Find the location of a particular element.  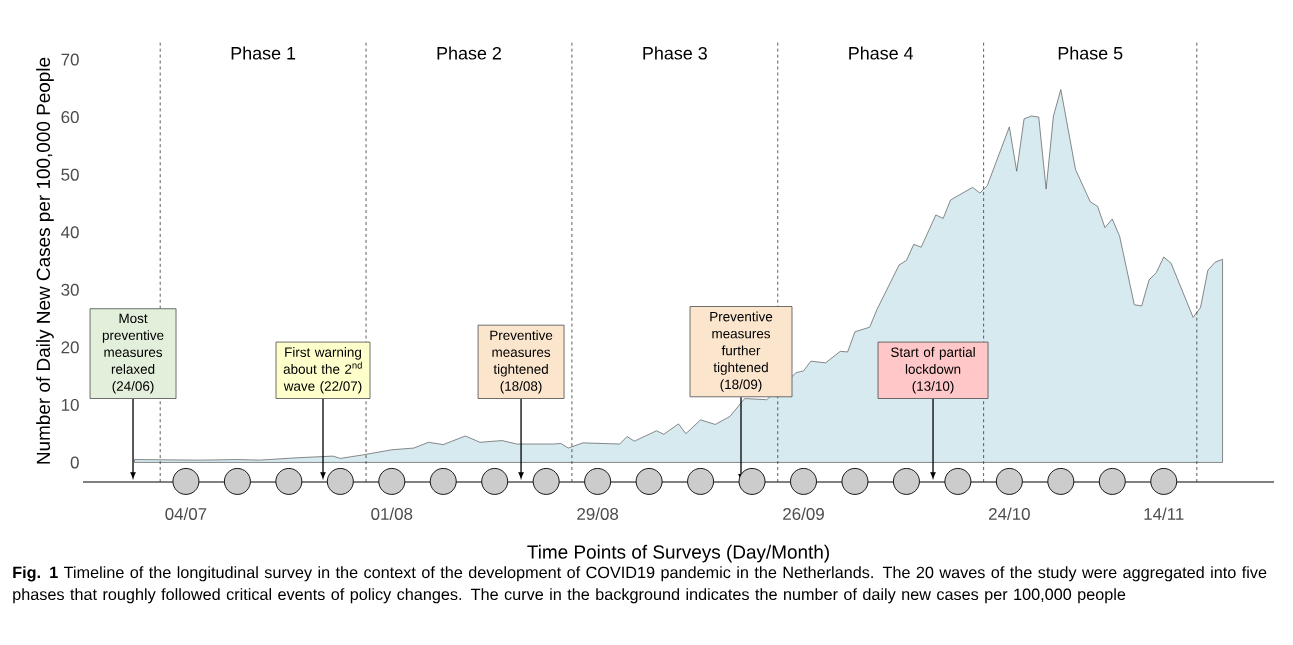

y-tick-label: 40 is located at coordinates (70, 232).